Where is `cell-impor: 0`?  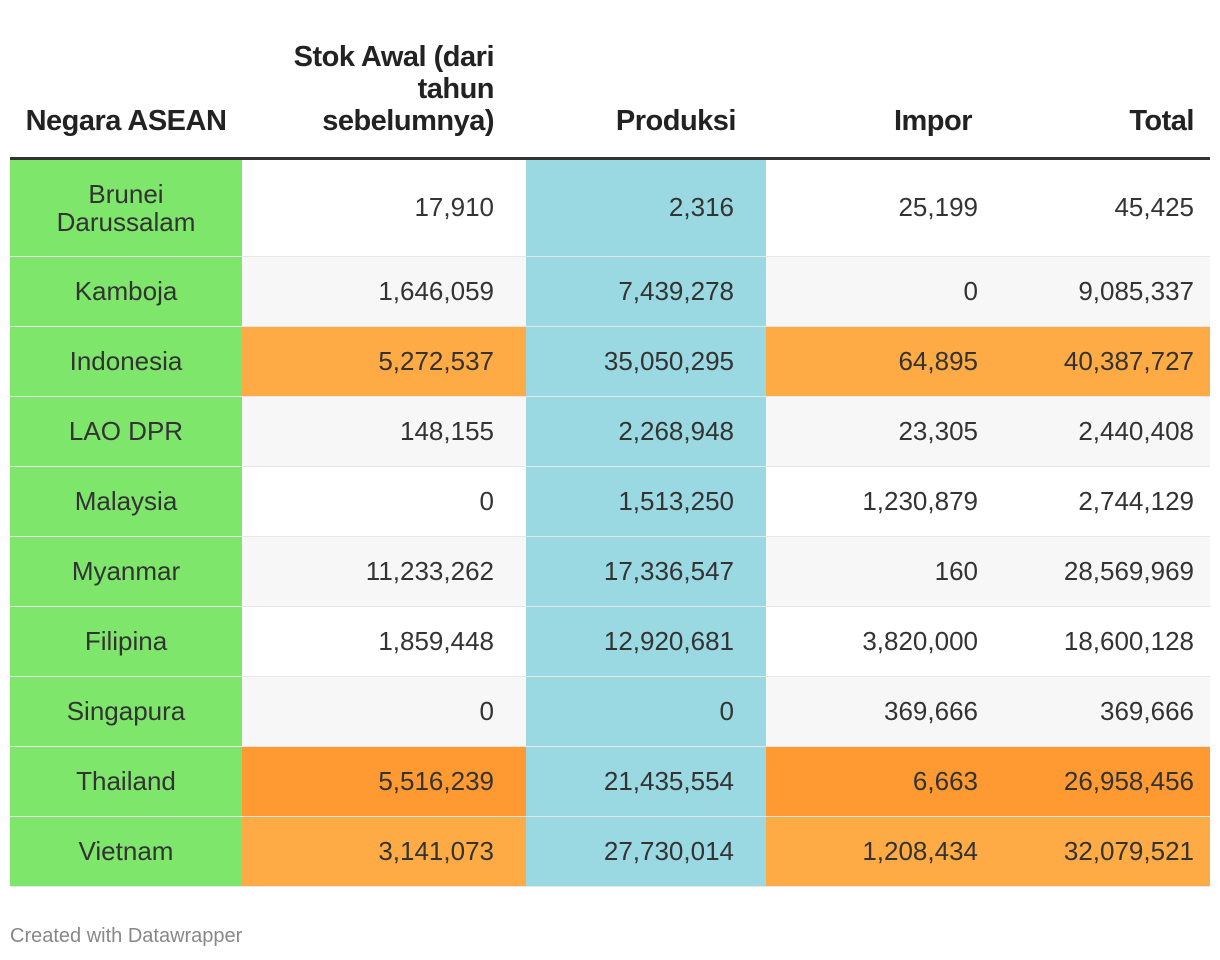
cell-impor: 0 is located at coordinates (877, 291).